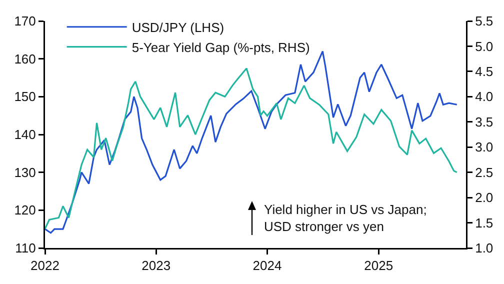 The image size is (504, 284). I want to click on y-tick-label: 130, so click(25, 172).